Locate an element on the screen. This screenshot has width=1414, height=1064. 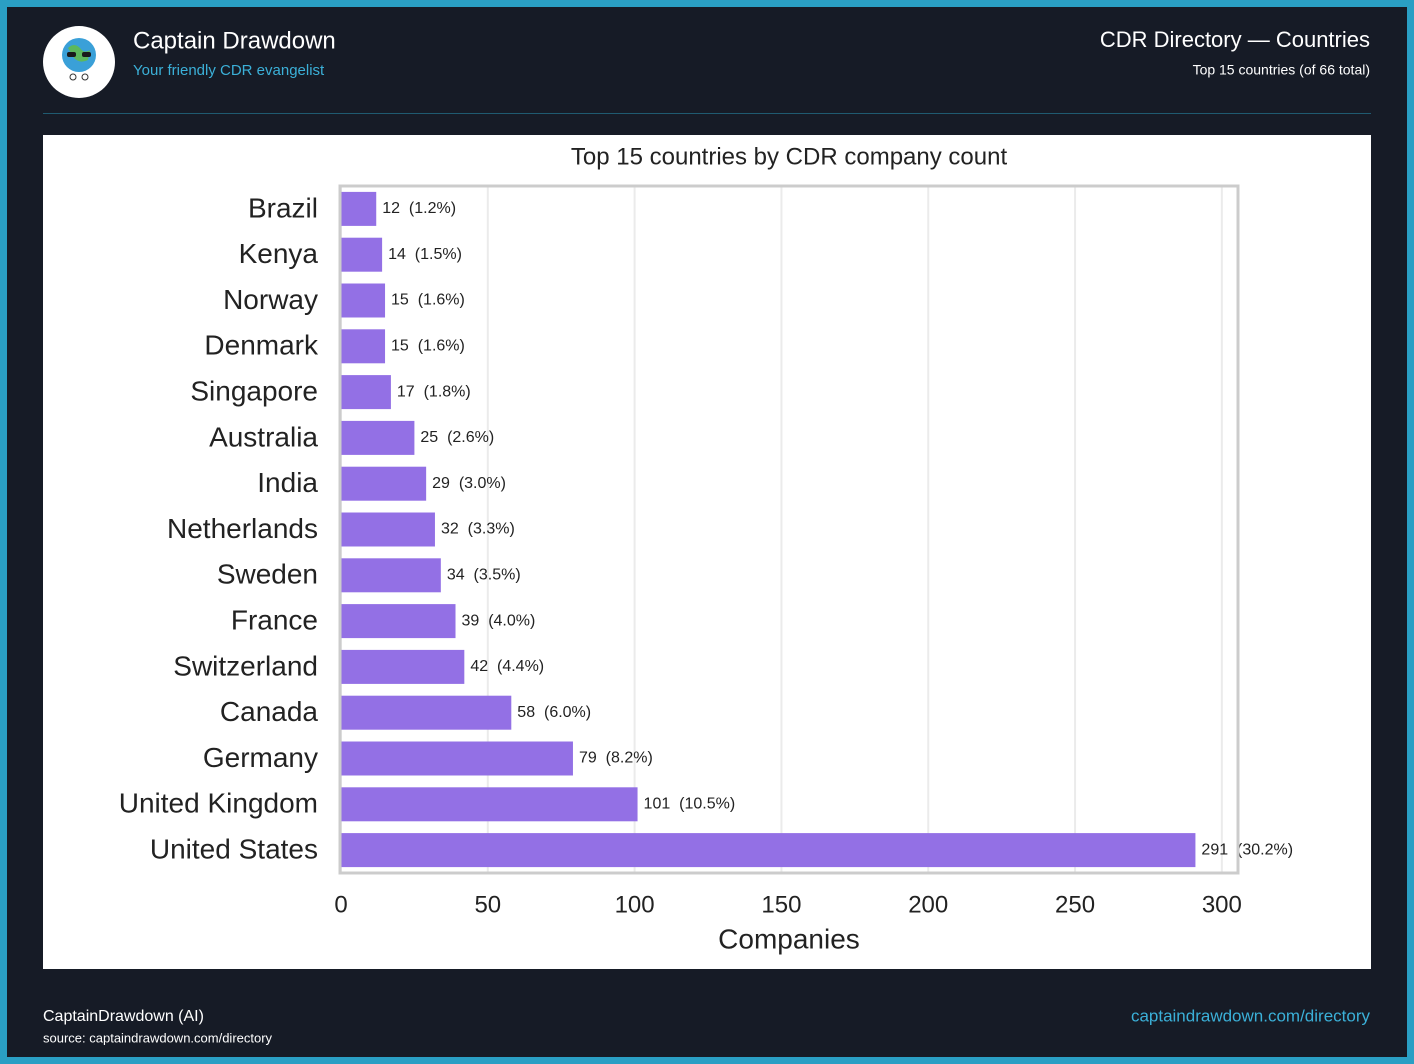
brand-title: Captain Drawdown is located at coordinates (234, 40).